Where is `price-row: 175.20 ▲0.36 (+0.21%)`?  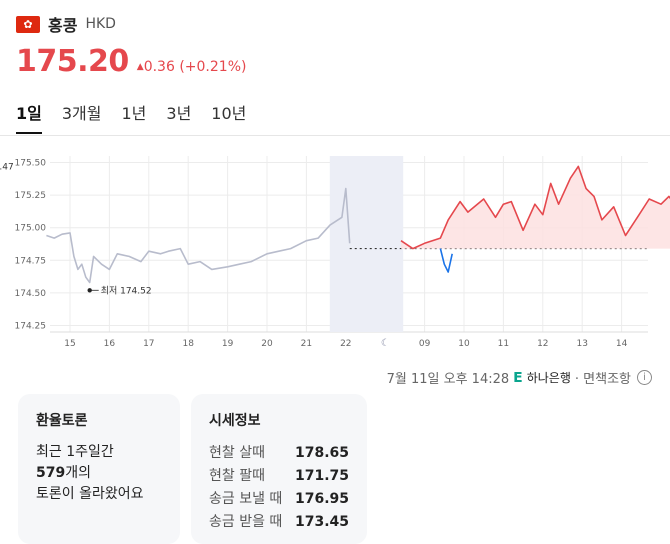
price-row: 175.20 ▲0.36 (+0.21%) is located at coordinates (131, 61).